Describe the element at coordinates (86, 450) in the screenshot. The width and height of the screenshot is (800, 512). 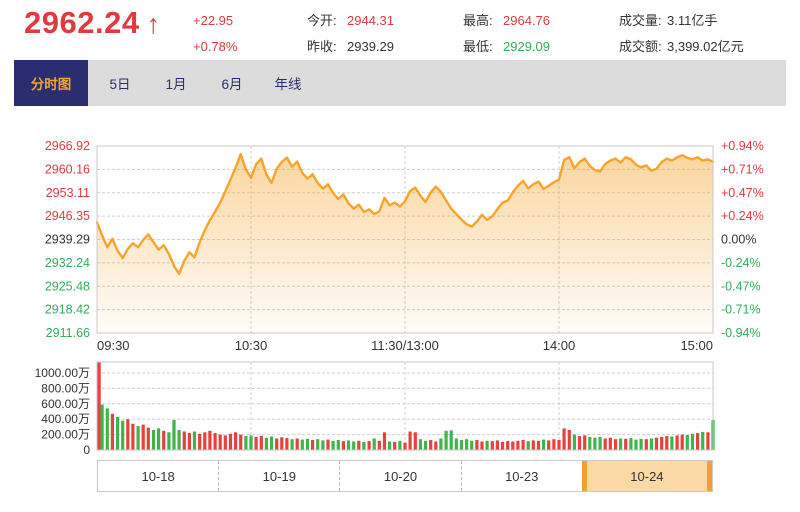
I see `svg-text: 0` at that location.